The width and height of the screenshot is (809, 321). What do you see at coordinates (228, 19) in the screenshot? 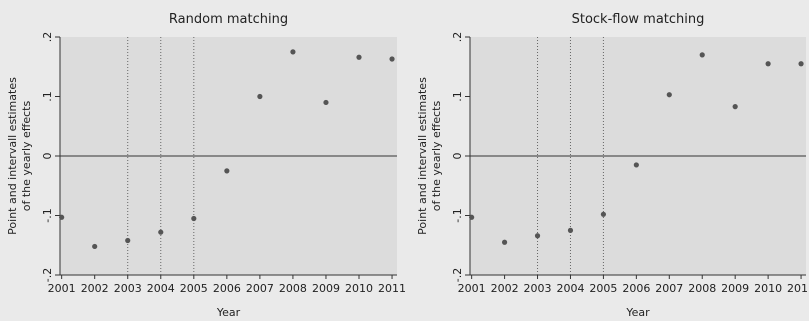
I see `chart-title: Random matching` at bounding box center [228, 19].